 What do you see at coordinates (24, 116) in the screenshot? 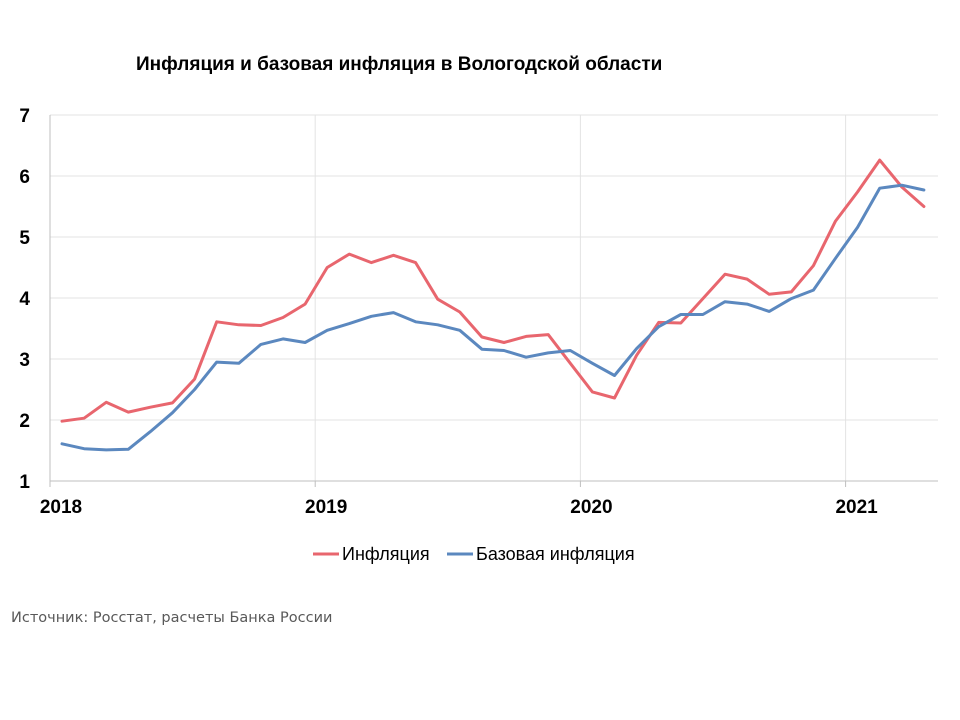
I see `y-tick-label: 7` at bounding box center [24, 116].